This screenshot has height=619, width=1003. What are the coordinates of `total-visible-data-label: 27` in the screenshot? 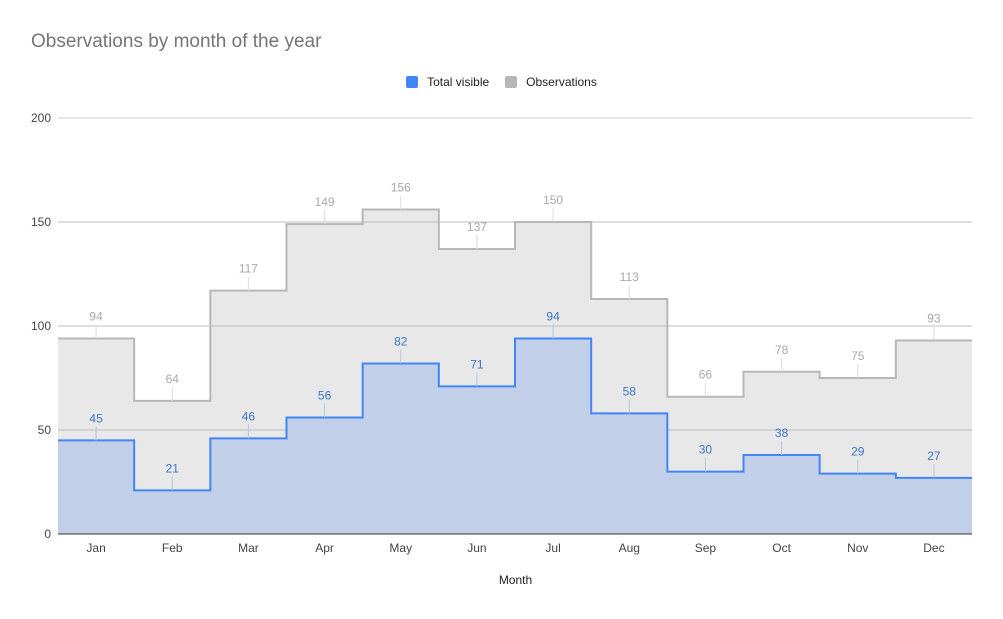 It's located at (934, 456).